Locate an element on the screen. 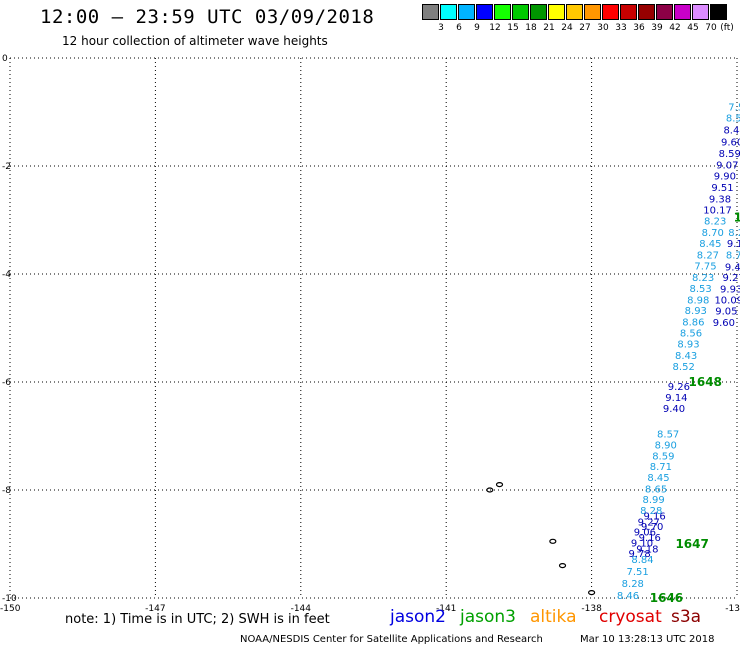  lon-tick-label: -141 is located at coordinates (446, 609).